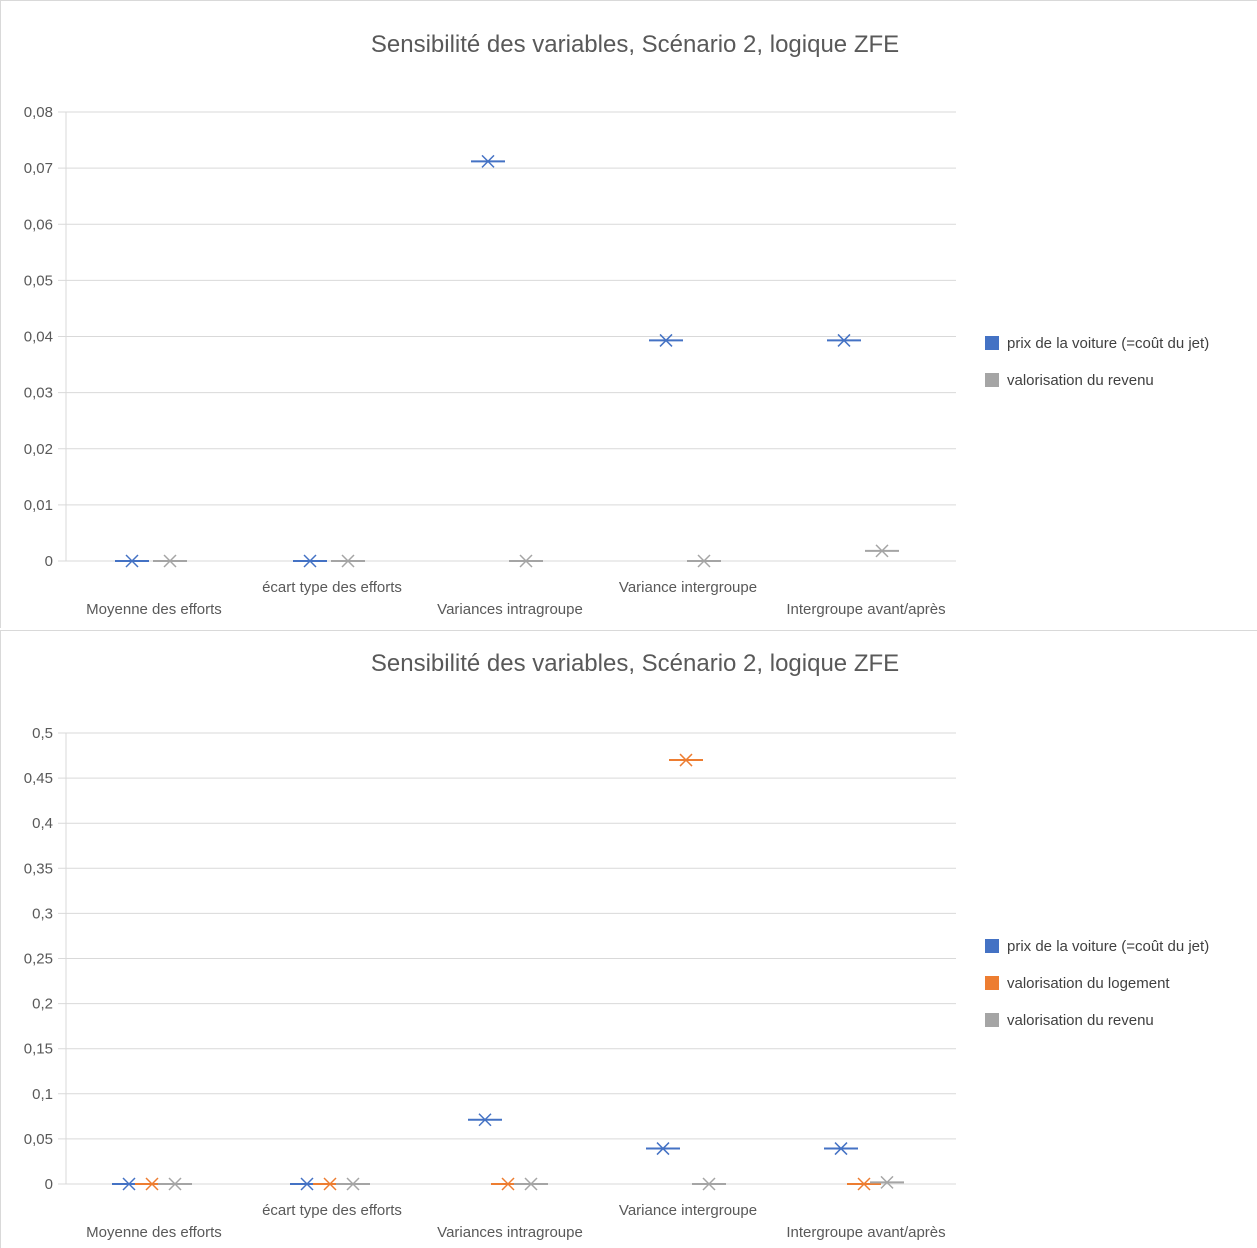 Image resolution: width=1257 pixels, height=1248 pixels. I want to click on y-tick-label: 0,2, so click(42, 1004).